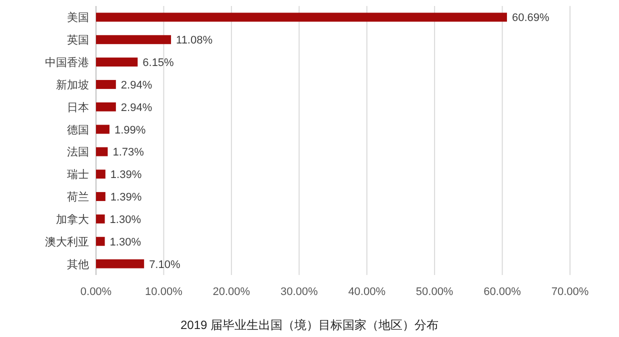 This screenshot has height=337, width=619. Describe the element at coordinates (67, 241) in the screenshot. I see `y-tick-label: 澳大利亚` at that location.